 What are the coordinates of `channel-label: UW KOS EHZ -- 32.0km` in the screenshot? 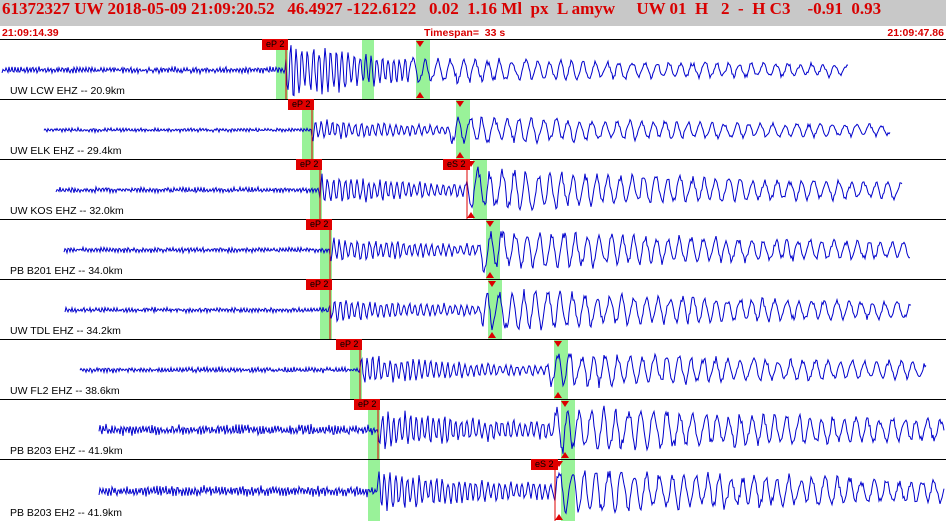 It's located at (67, 211).